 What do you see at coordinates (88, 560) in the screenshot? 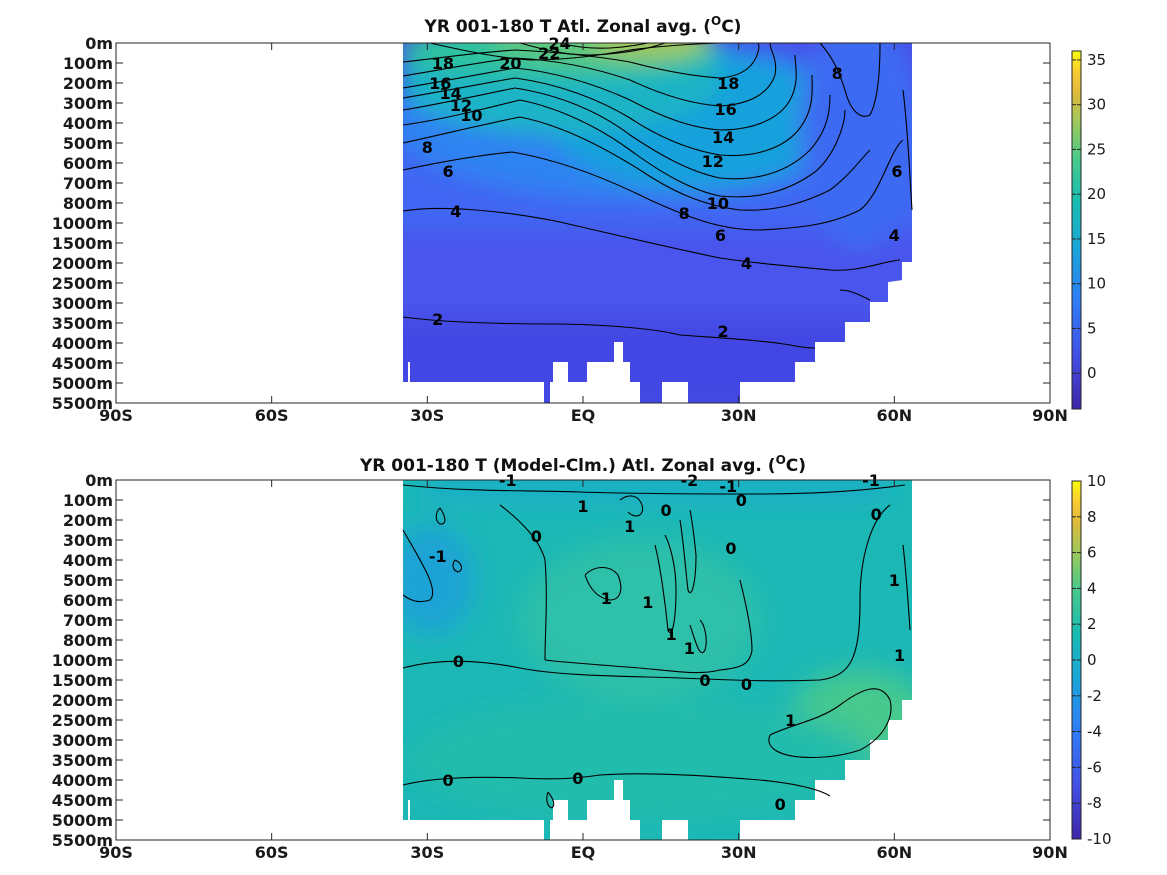
I see `y-tick-label: 400m` at bounding box center [88, 560].